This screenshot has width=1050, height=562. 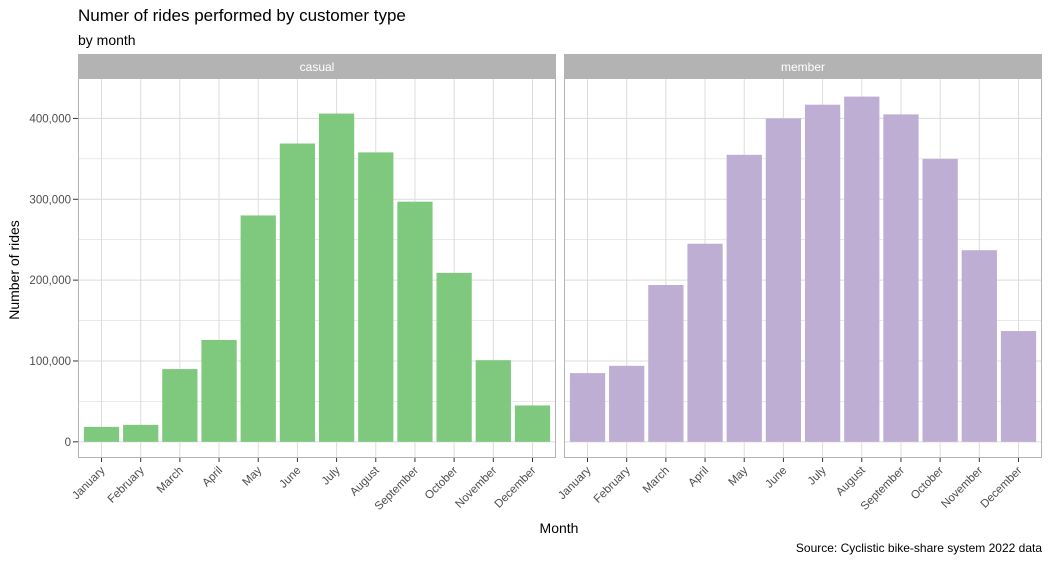 What do you see at coordinates (415, 321) in the screenshot?
I see `bar-casual-september` at bounding box center [415, 321].